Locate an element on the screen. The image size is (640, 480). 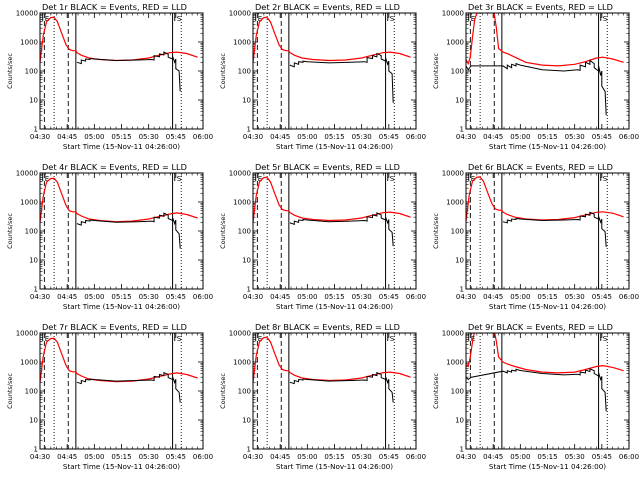
panel-title: Det 2r BLACK = Events, RED = LLD is located at coordinates (327, 7).